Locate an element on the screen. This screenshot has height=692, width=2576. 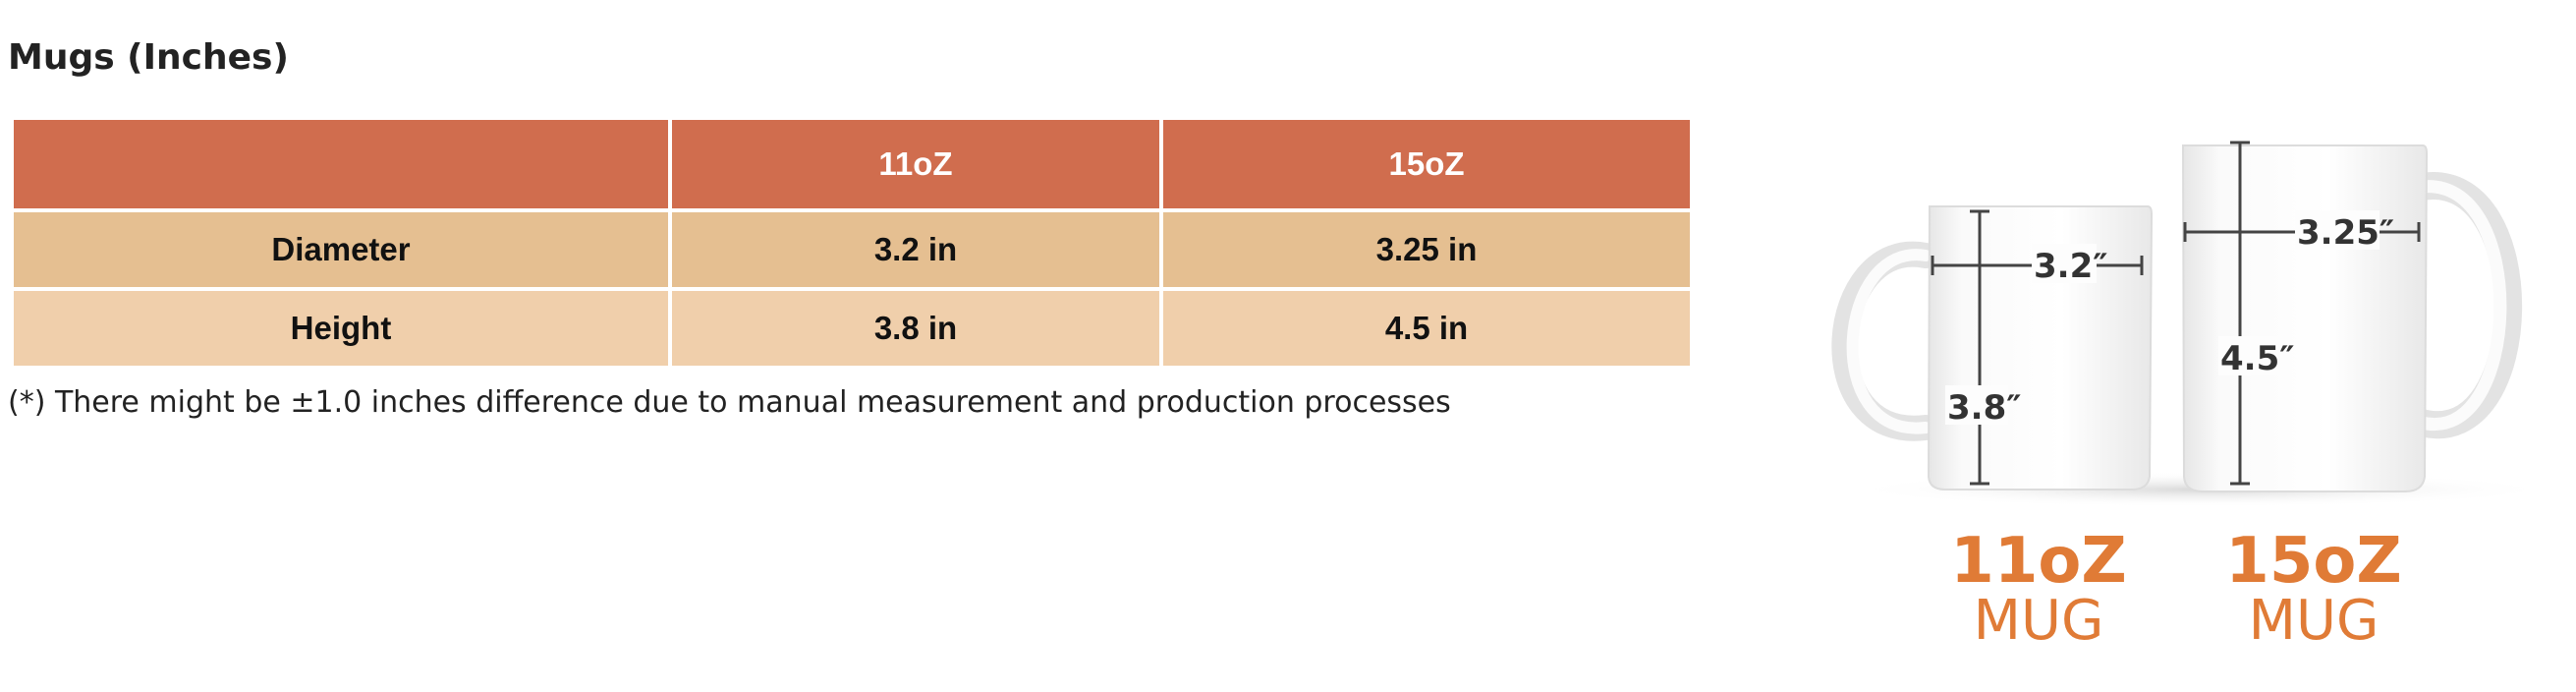
table-cell: 3.2 in is located at coordinates (915, 249).